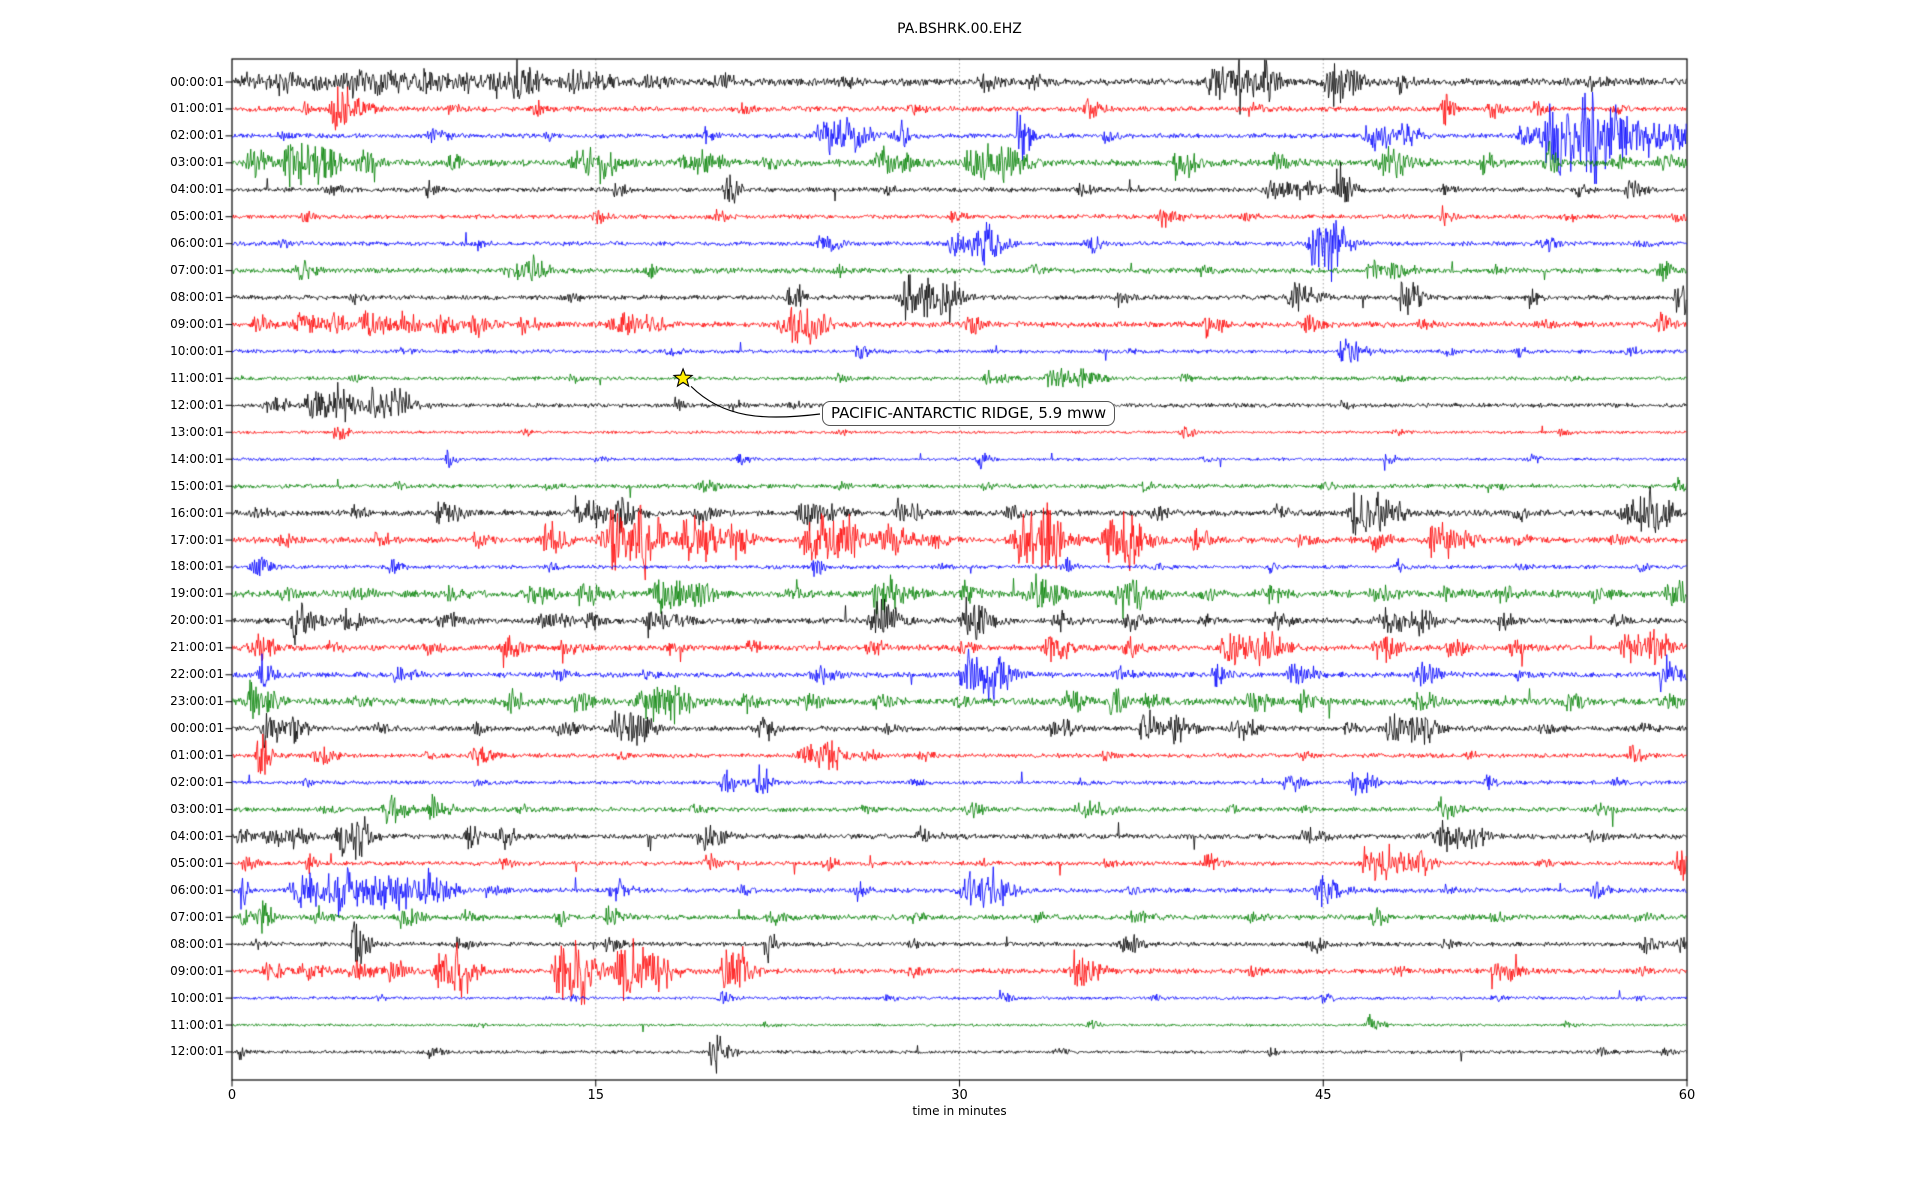 Image resolution: width=1920 pixels, height=1200 pixels. Describe the element at coordinates (197, 674) in the screenshot. I see `row-label: 22:00:01` at that location.